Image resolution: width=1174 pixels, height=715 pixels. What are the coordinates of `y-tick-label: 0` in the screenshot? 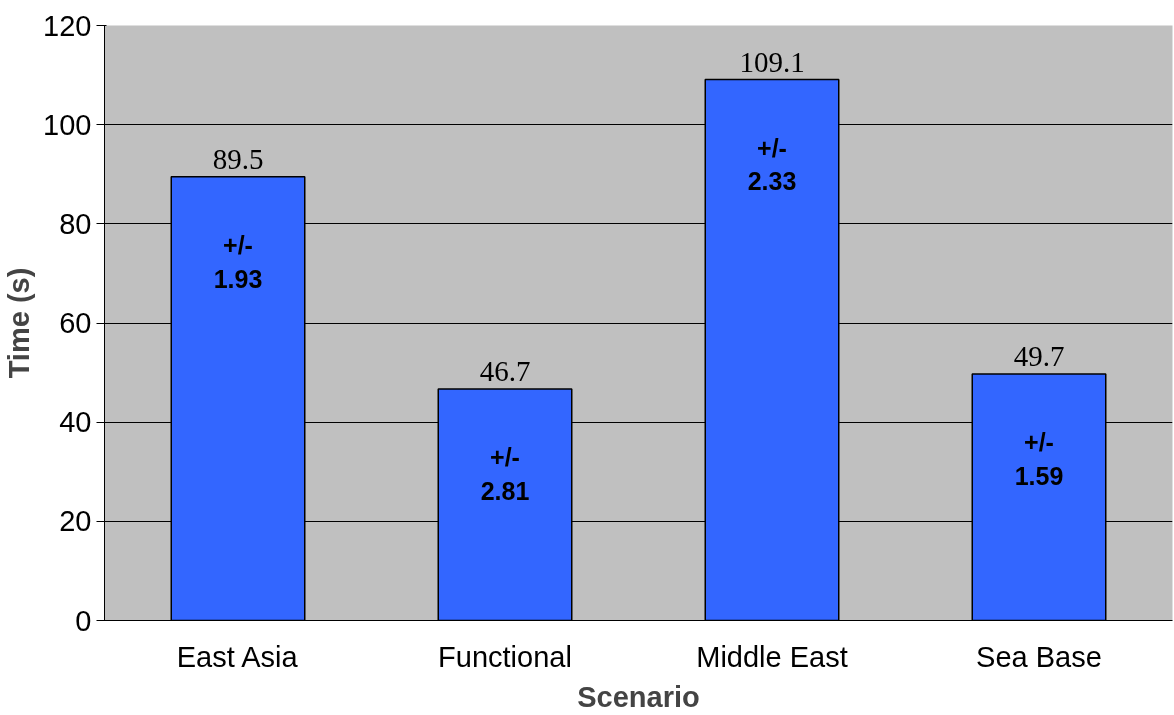 It's located at (83, 620).